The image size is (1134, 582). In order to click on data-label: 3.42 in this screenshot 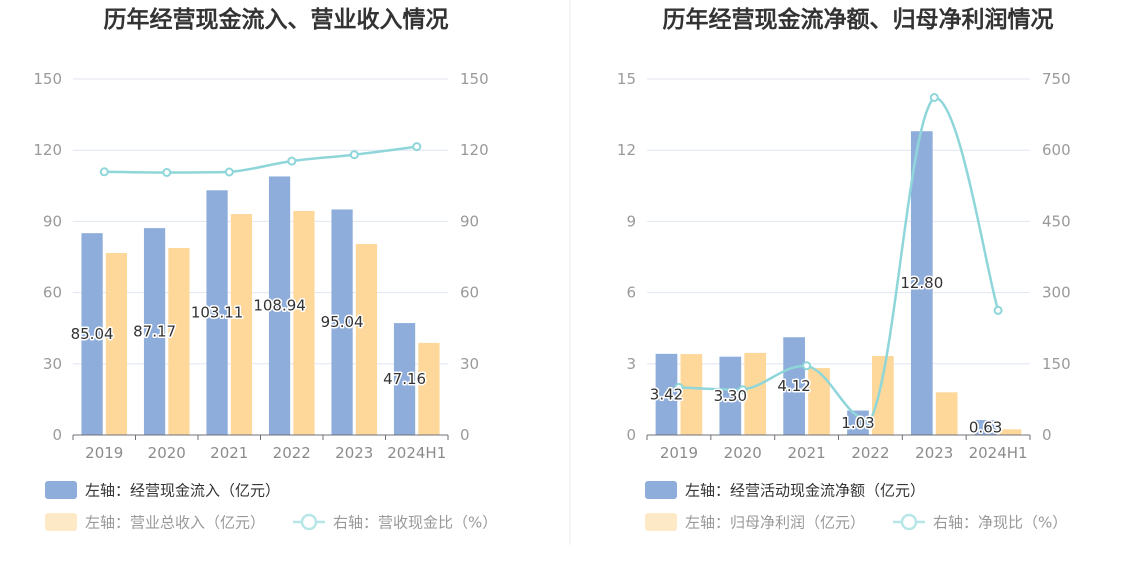, I will do `click(666, 394)`.